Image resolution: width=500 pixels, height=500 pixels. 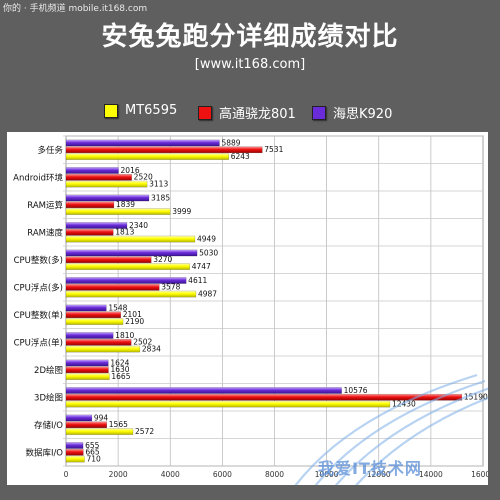 I want to click on data-label-snapdragon801: 2101, so click(x=132, y=314).